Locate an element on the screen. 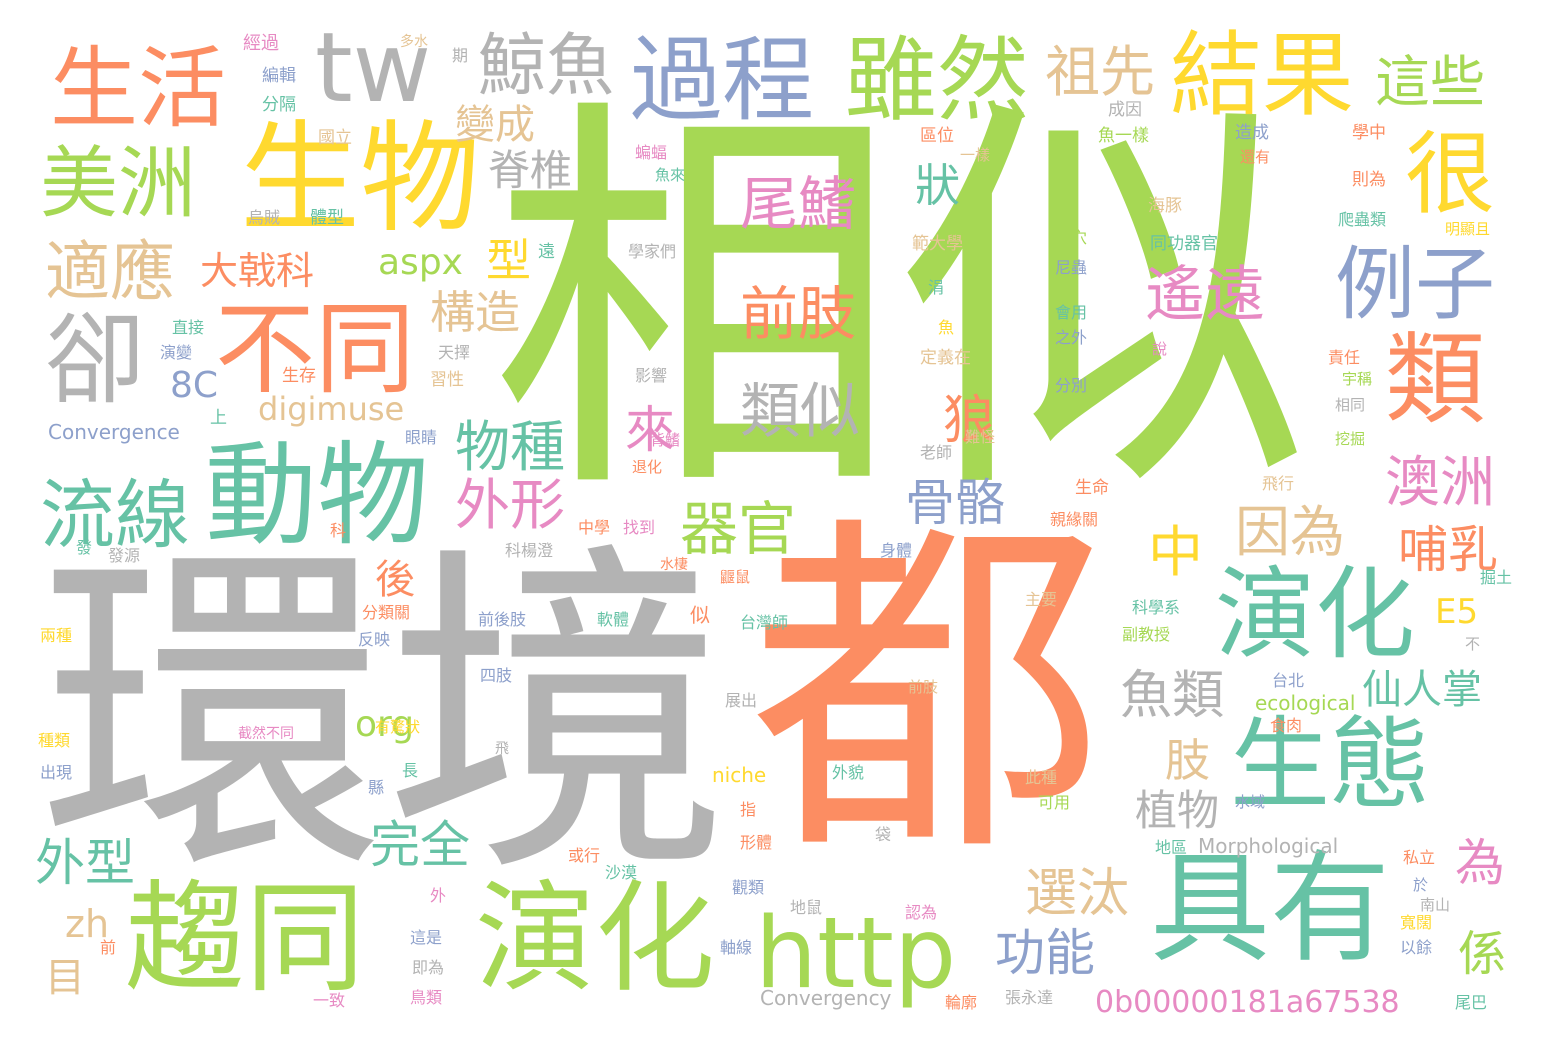 The height and width of the screenshot is (1052, 1548). word-s54: 找到 is located at coordinates (639, 527).